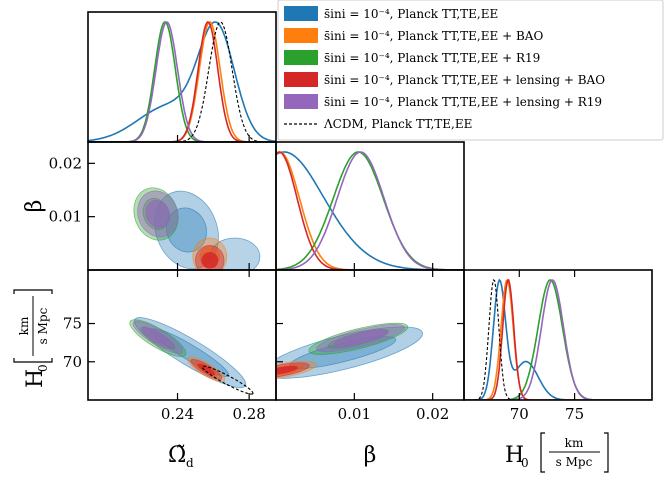 The image size is (665, 485). I want to click on legend-swatch-r19, so click(301, 57).